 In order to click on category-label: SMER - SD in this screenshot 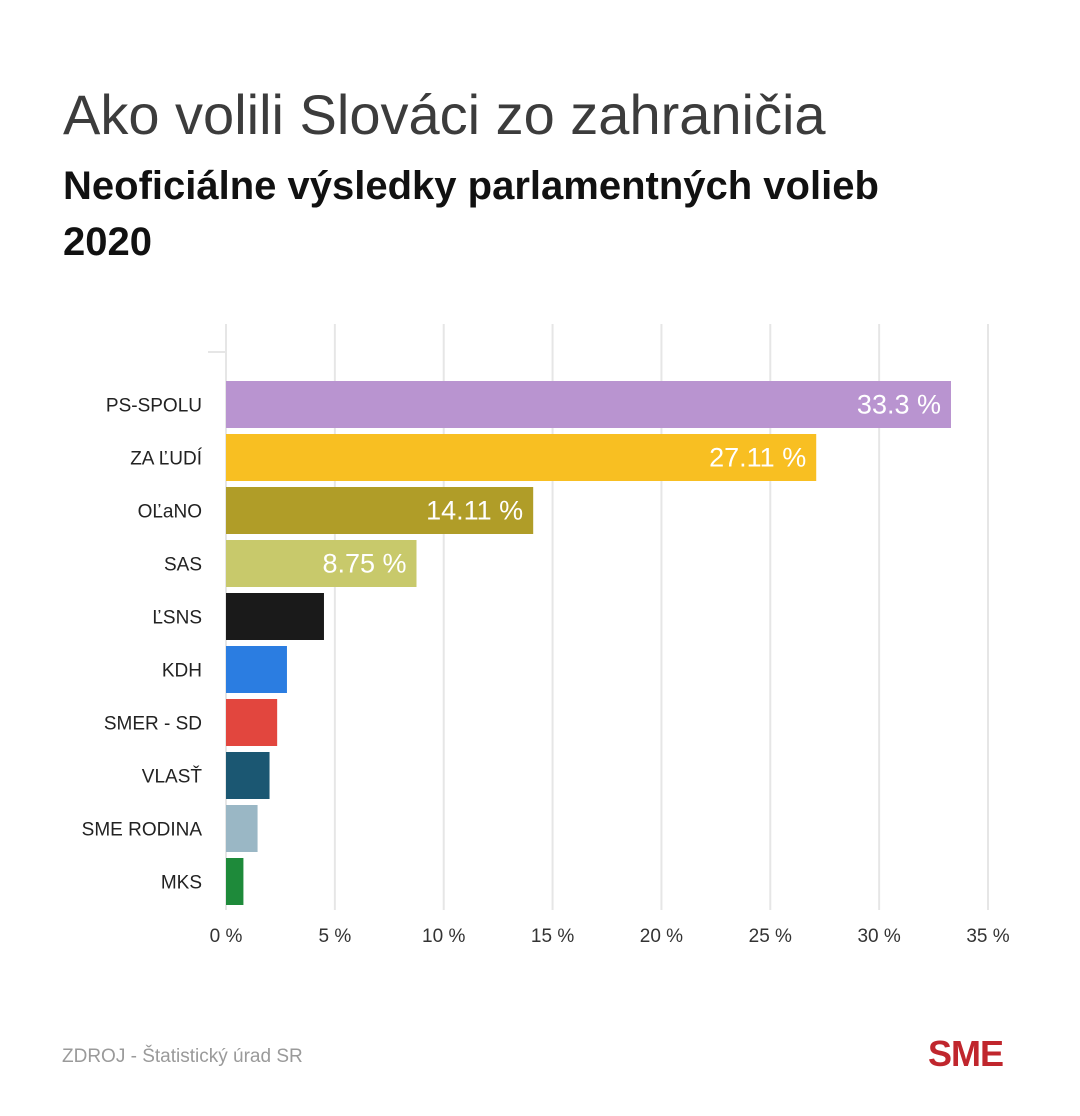, I will do `click(153, 724)`.